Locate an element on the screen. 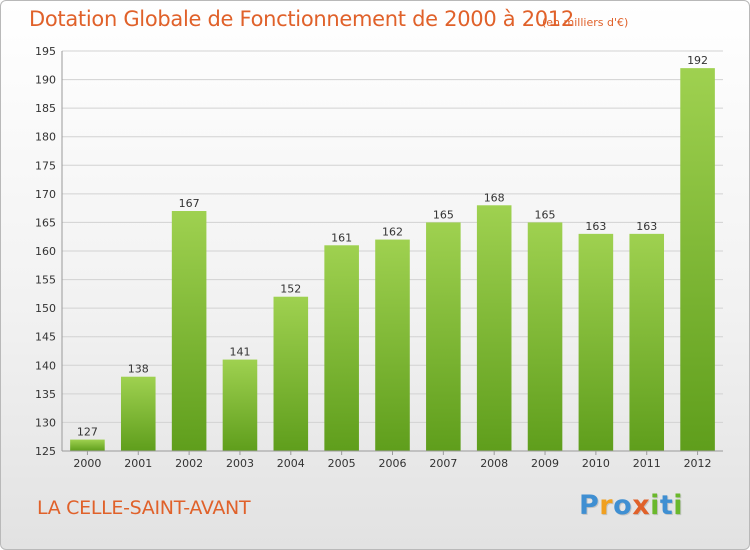 The height and width of the screenshot is (550, 750). y-tick-label: 150 is located at coordinates (45, 308).